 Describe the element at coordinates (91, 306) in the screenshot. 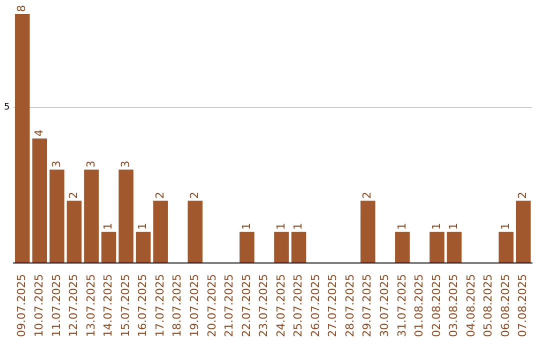

I see `x-tick-label: 13.07.2025` at that location.